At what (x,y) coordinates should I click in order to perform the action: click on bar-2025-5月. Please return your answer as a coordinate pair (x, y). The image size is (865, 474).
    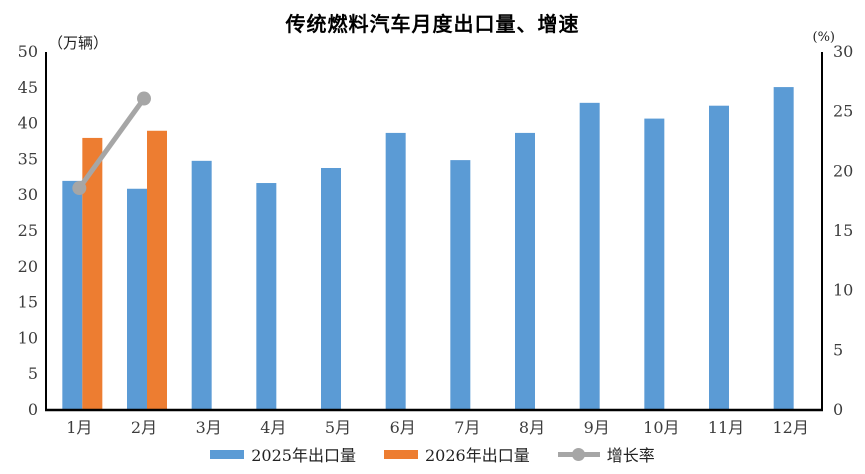
    Looking at the image, I should click on (331, 288).